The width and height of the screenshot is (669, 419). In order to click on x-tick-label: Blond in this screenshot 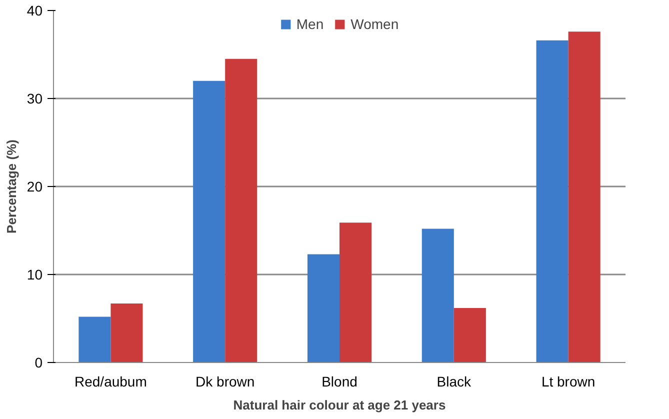, I will do `click(340, 382)`.